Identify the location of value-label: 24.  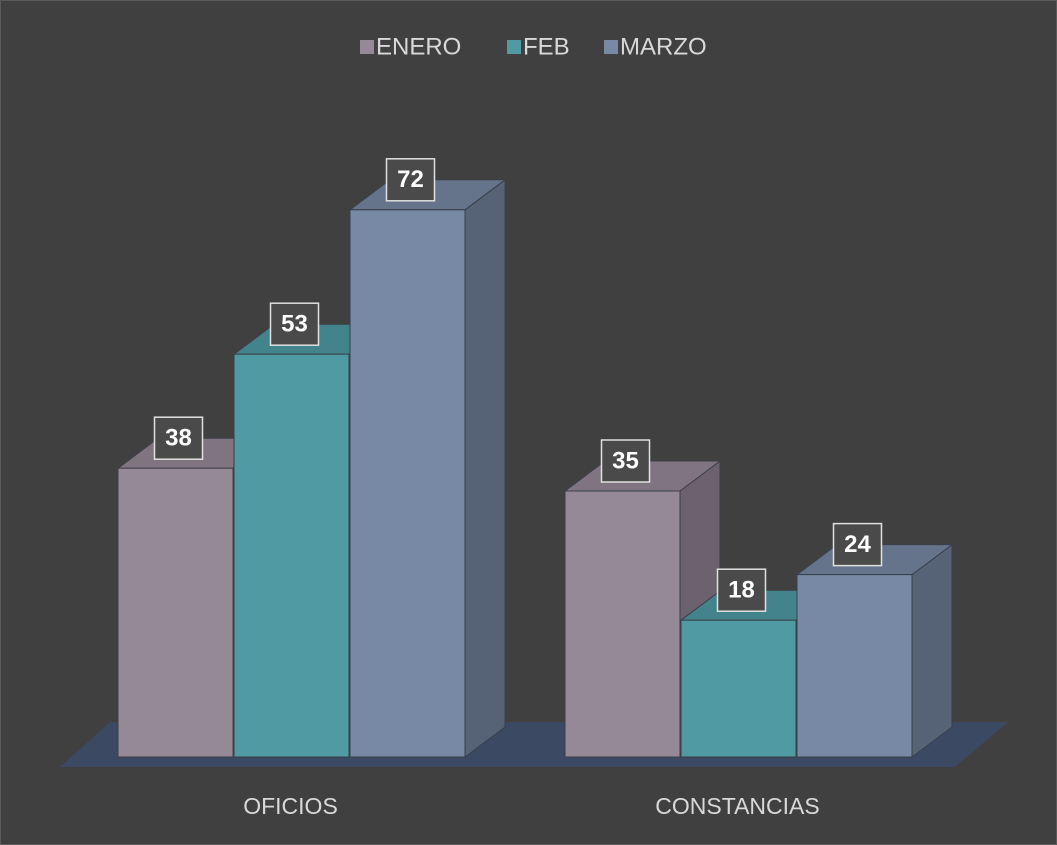
(857, 544).